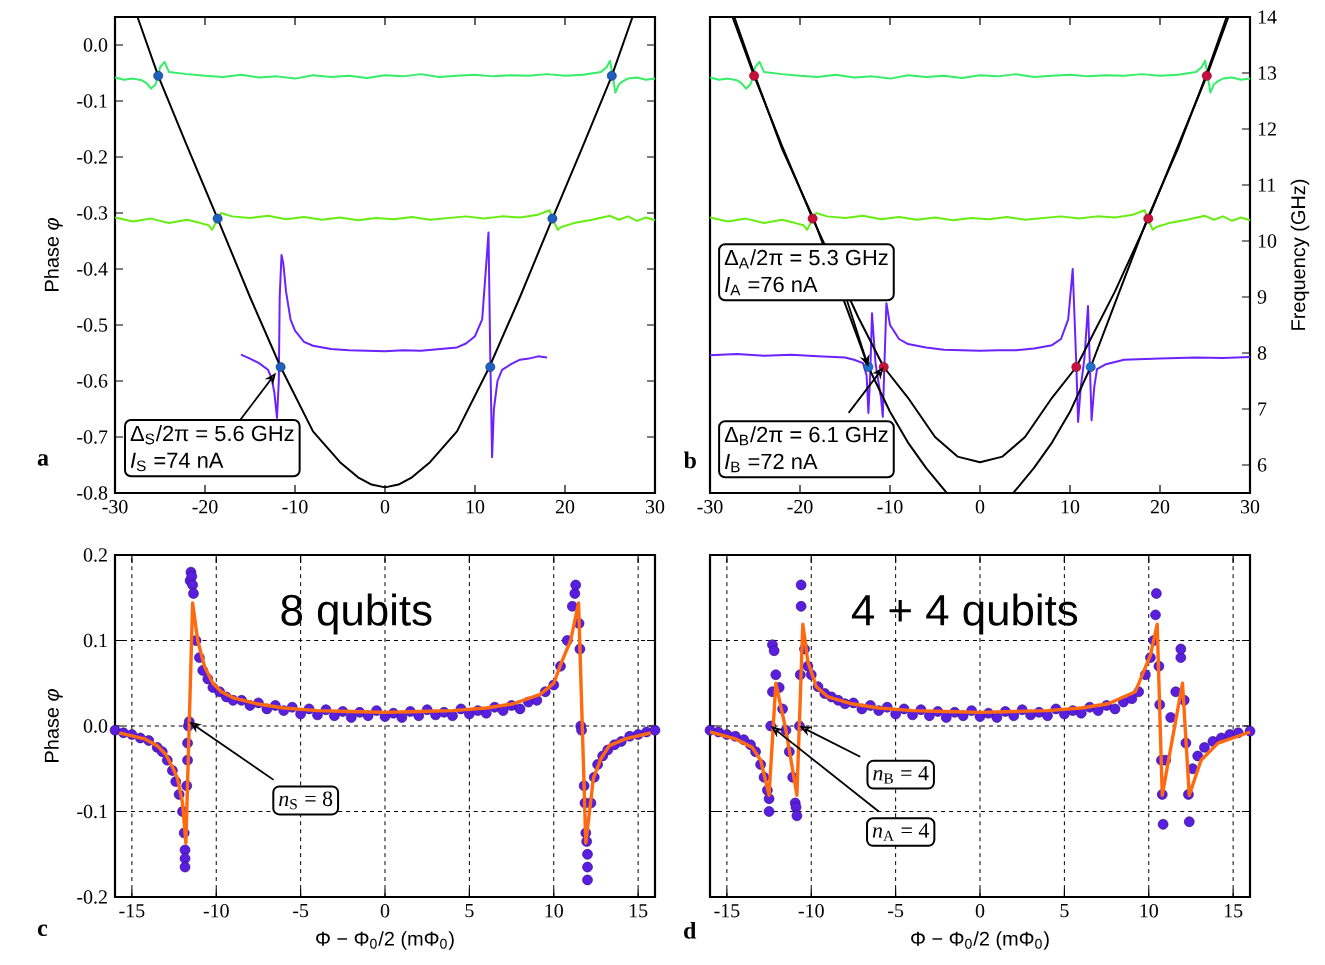 The width and height of the screenshot is (1325, 965). What do you see at coordinates (1267, 185) in the screenshot?
I see `y-tick-label: 11` at bounding box center [1267, 185].